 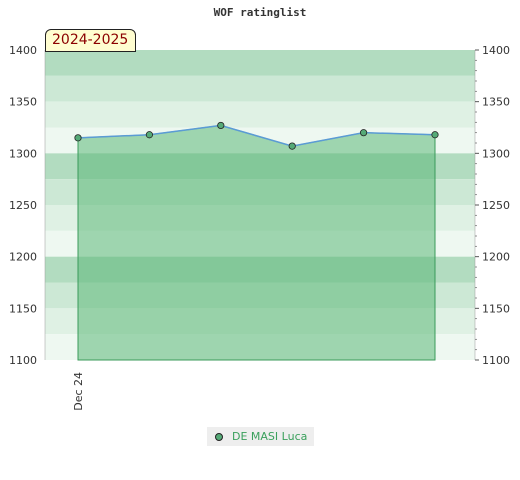 What do you see at coordinates (91, 40) in the screenshot?
I see `season-badge: 2024-2025` at bounding box center [91, 40].